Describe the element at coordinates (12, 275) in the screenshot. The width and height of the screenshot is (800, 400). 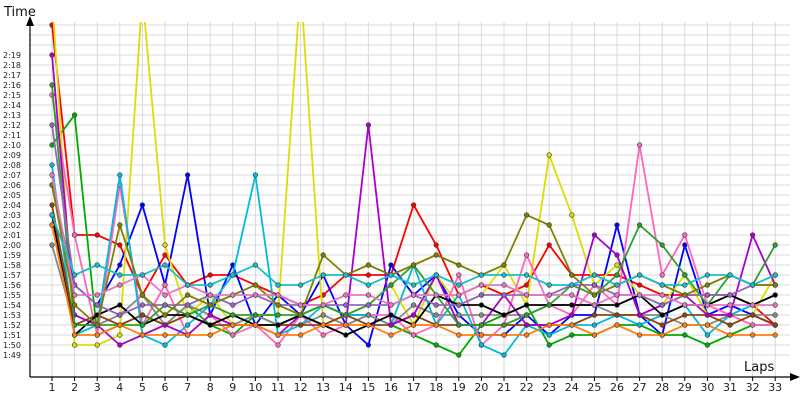
I see `y-tick-label: 1:57` at that location.